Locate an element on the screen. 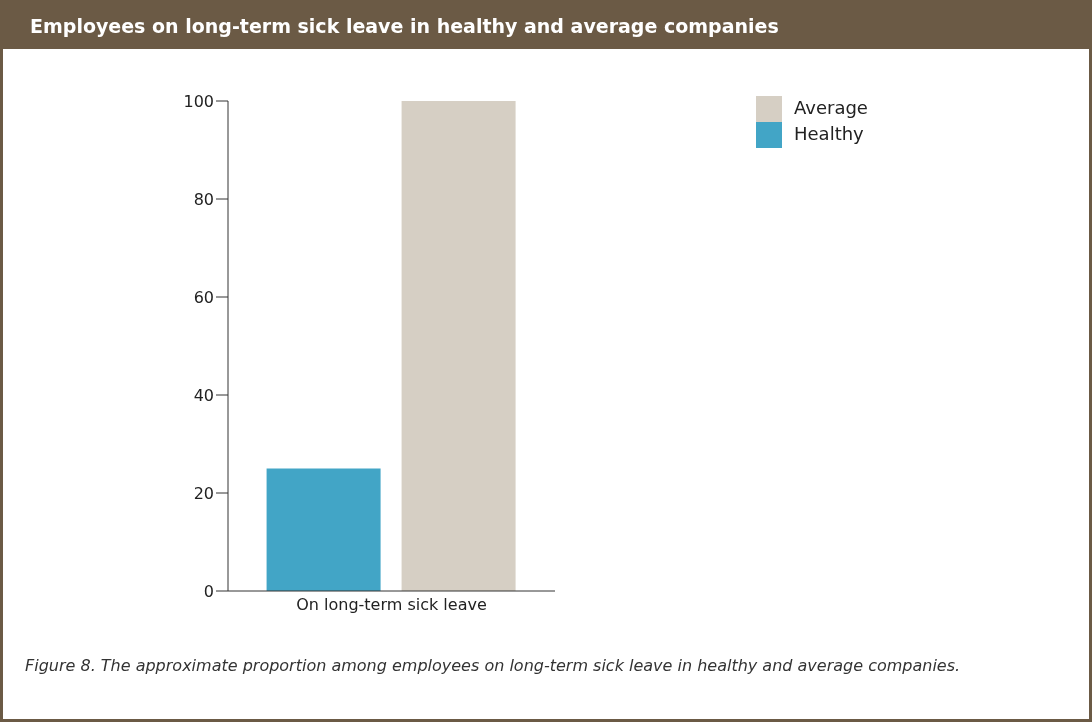 This screenshot has height=722, width=1092. y-tick-label: 100 is located at coordinates (198, 101).